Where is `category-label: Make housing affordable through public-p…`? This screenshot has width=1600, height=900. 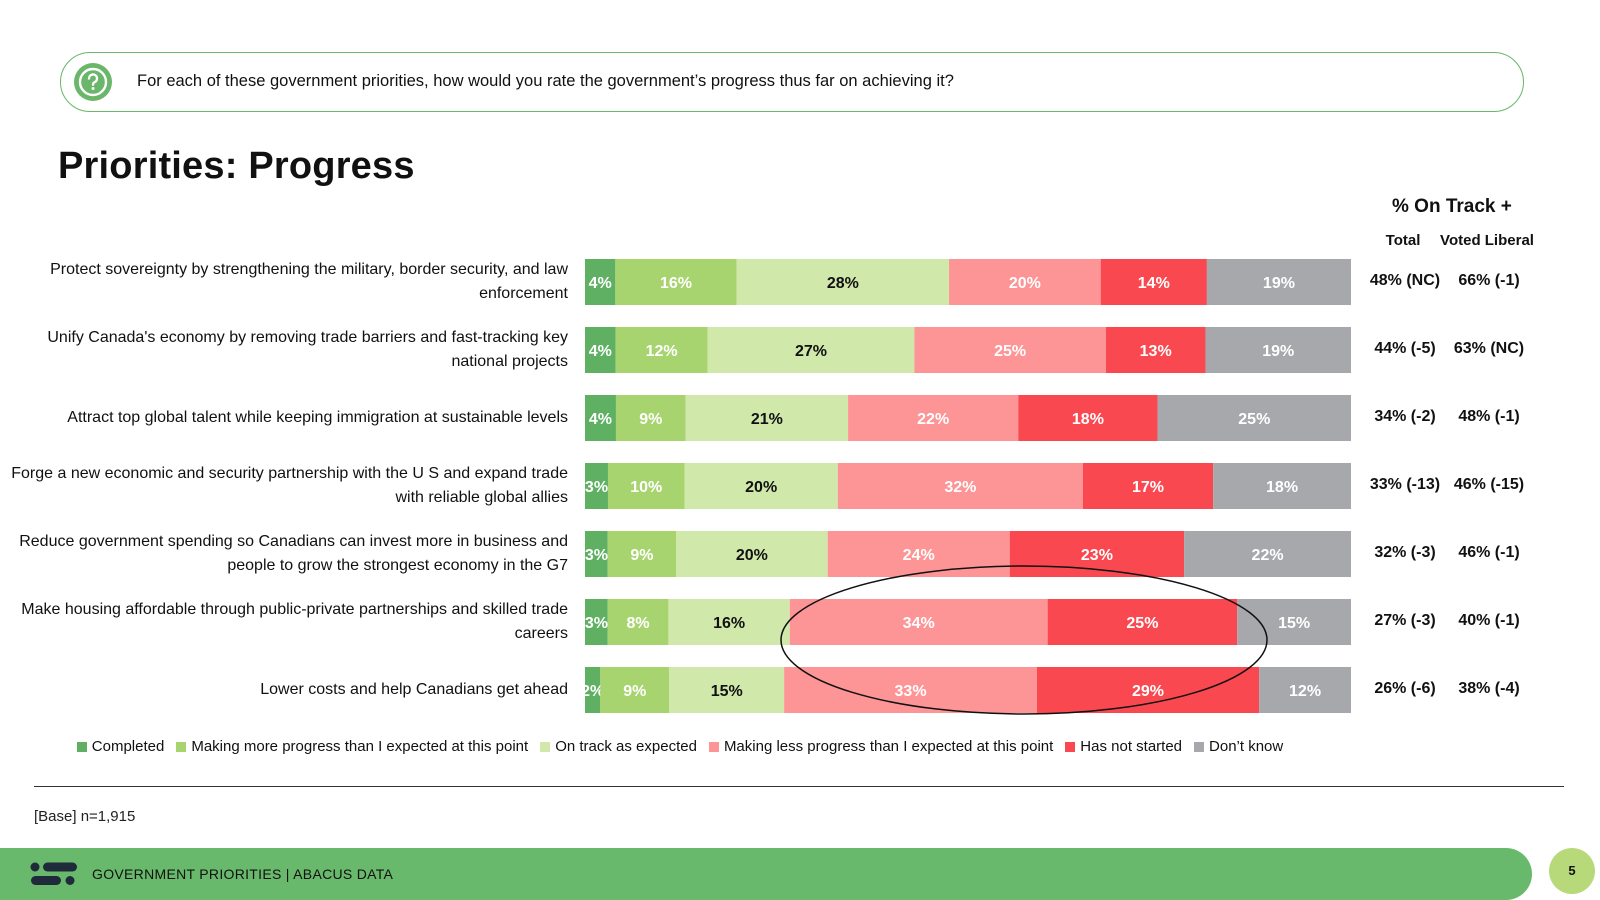 category-label: Make housing affordable through public-p… is located at coordinates (294, 621).